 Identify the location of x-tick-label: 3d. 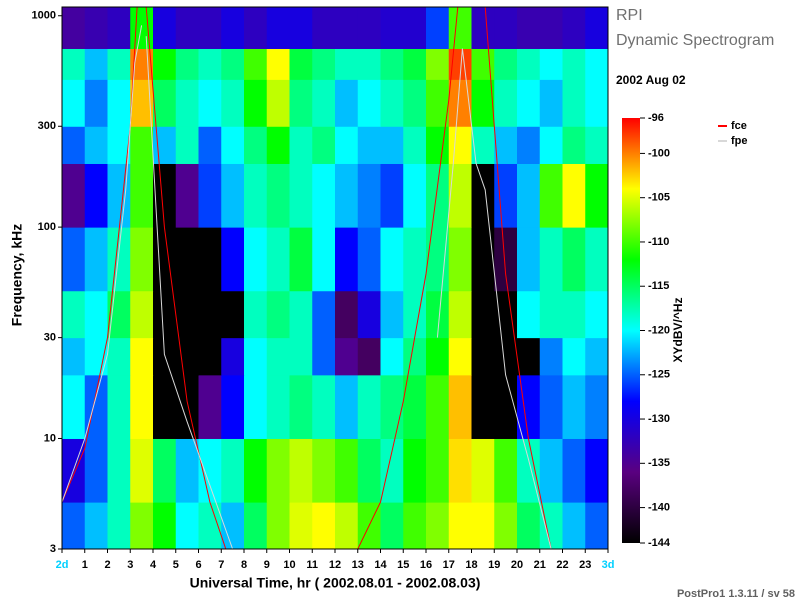
(608, 565).